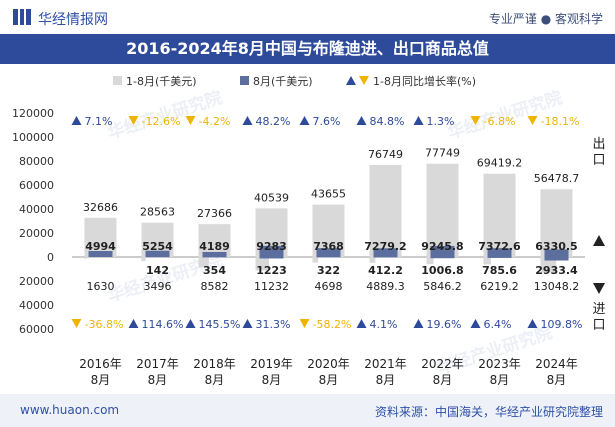 The image size is (615, 427). What do you see at coordinates (442, 153) in the screenshot?
I see `label-export-cumulative: 77749` at bounding box center [442, 153].